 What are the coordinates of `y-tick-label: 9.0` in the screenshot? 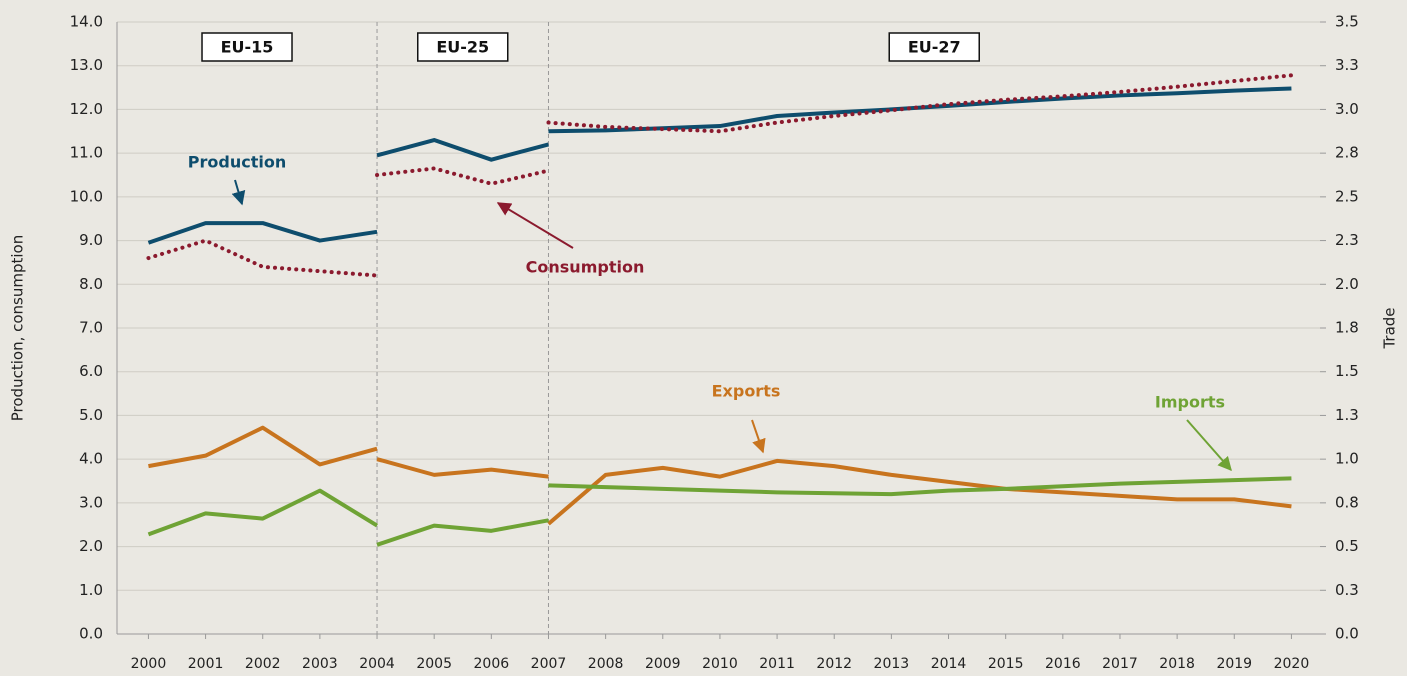 It's located at (91, 240).